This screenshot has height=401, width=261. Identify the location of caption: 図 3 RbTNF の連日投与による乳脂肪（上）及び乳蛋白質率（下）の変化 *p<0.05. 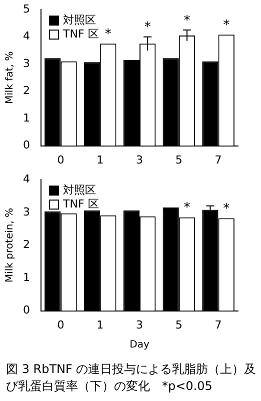
(131, 378).